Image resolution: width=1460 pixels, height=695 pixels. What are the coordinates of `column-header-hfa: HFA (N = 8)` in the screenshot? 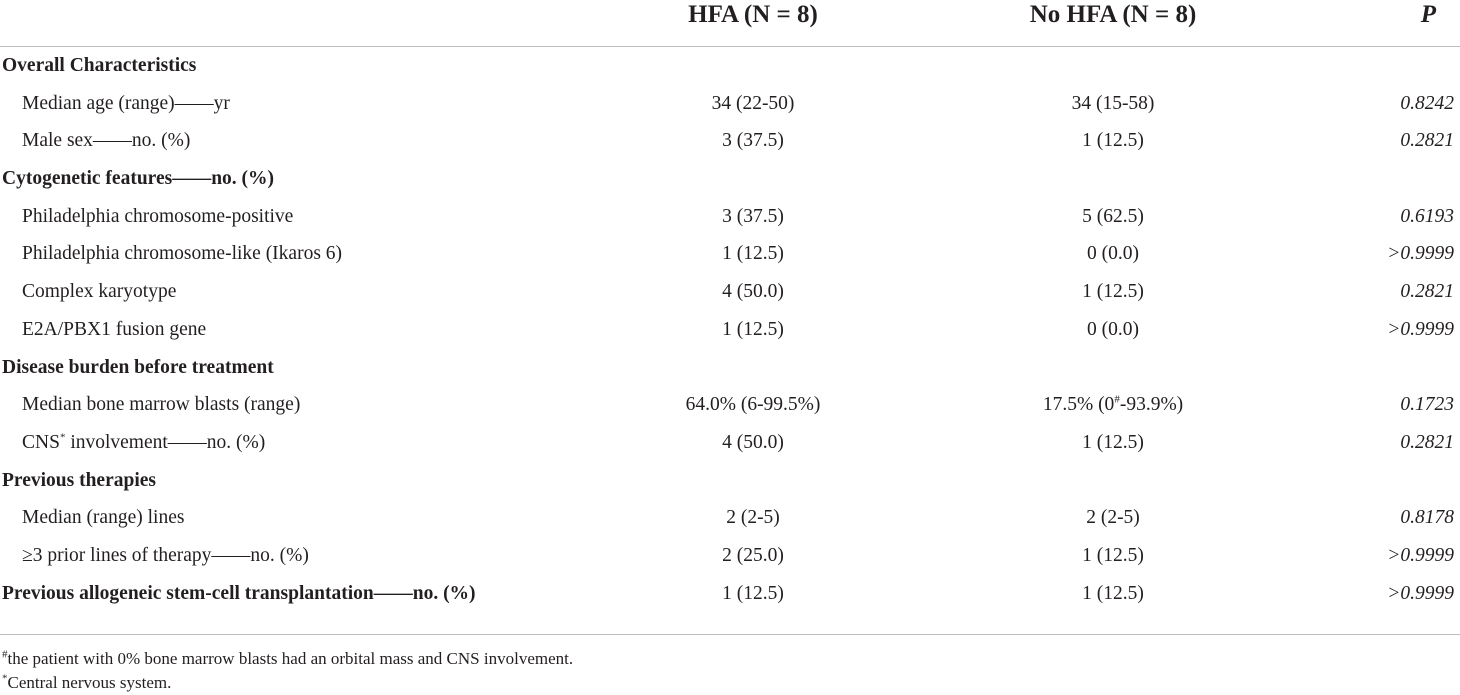 It's located at (753, 14).